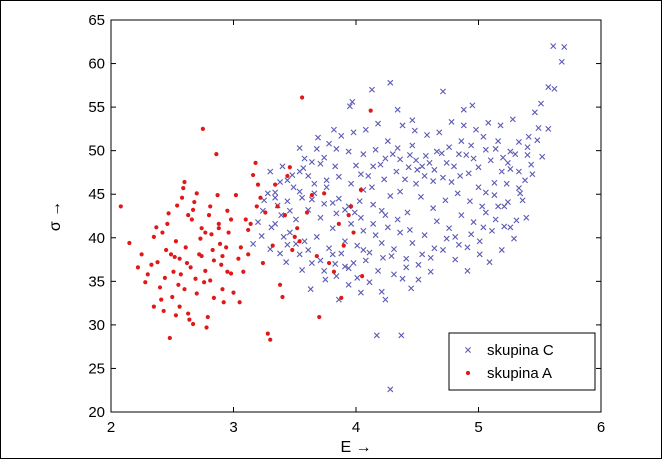  Describe the element at coordinates (96, 151) in the screenshot. I see `y-tick-label: 50` at that location.